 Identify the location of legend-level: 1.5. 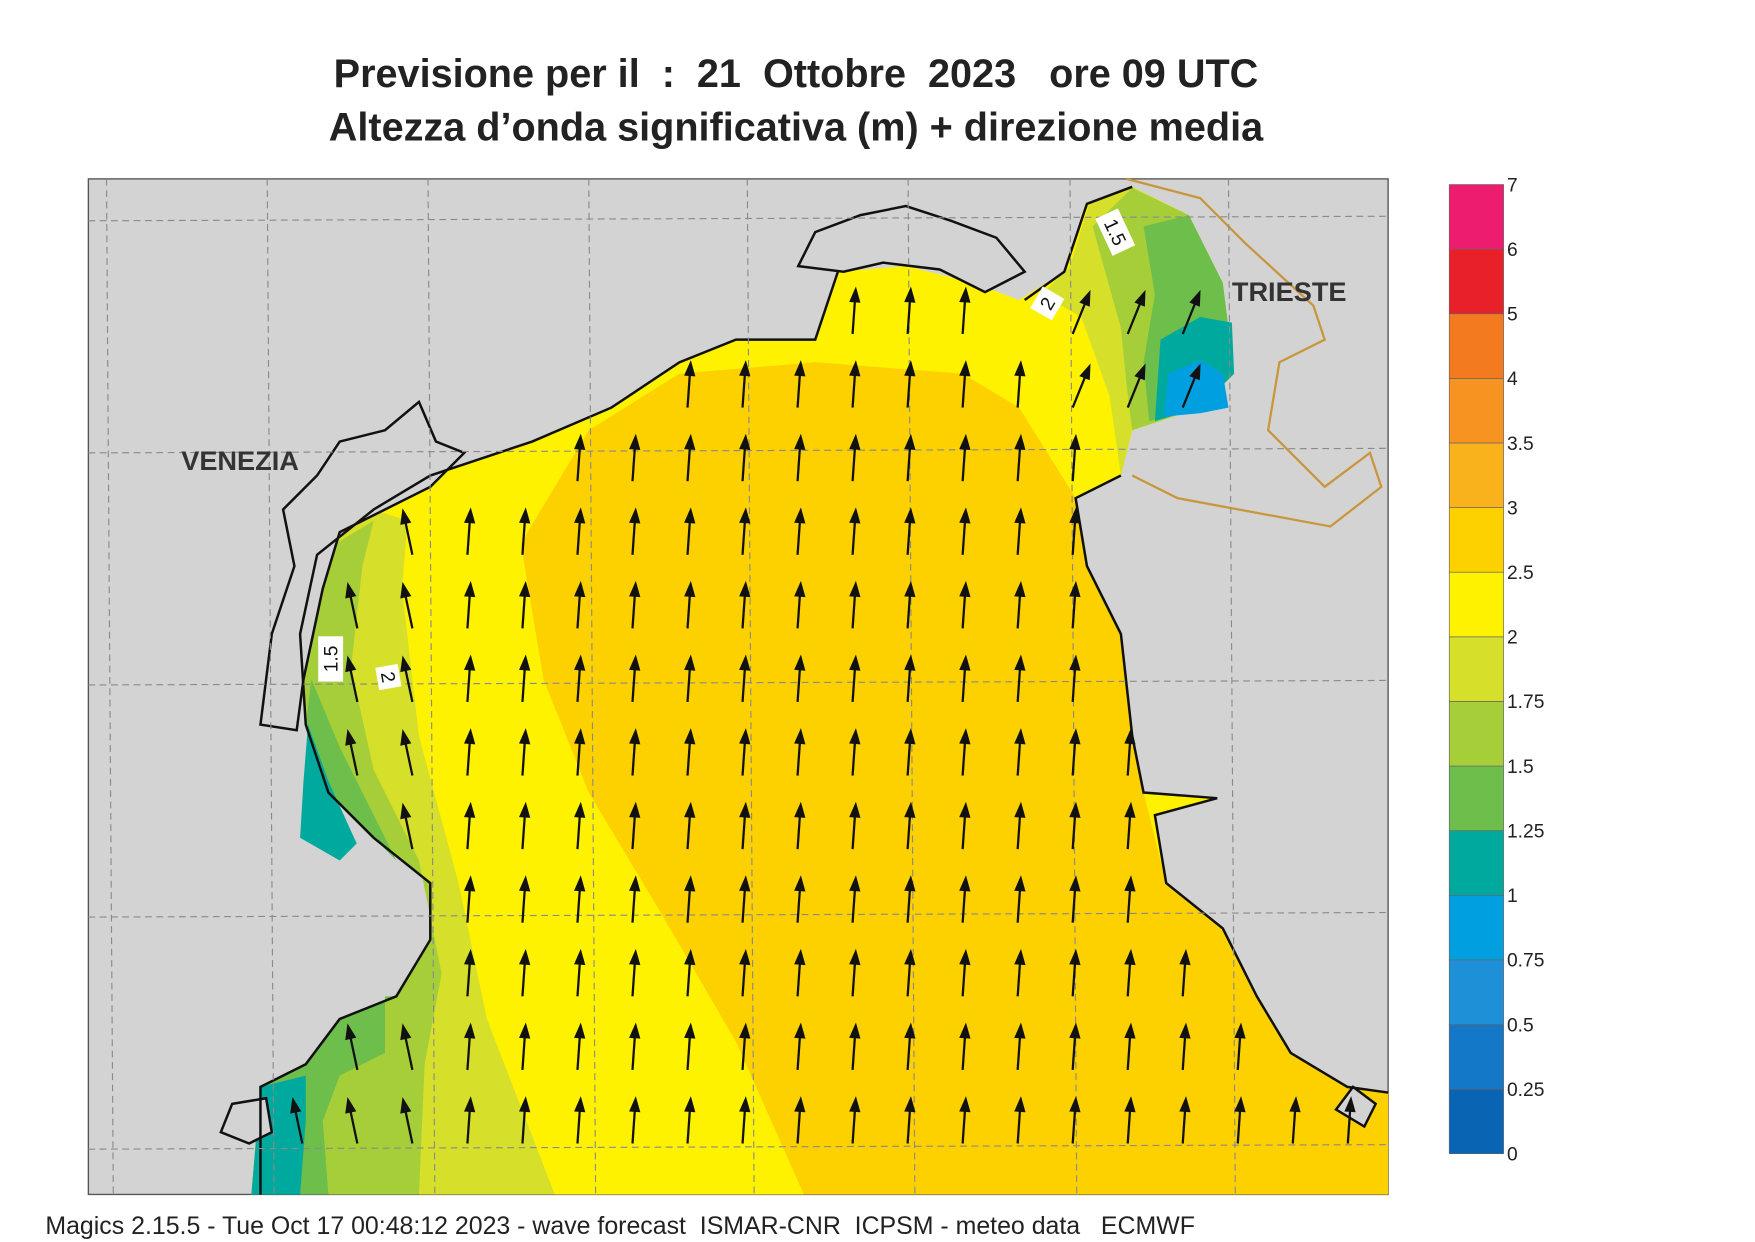
(1520, 767).